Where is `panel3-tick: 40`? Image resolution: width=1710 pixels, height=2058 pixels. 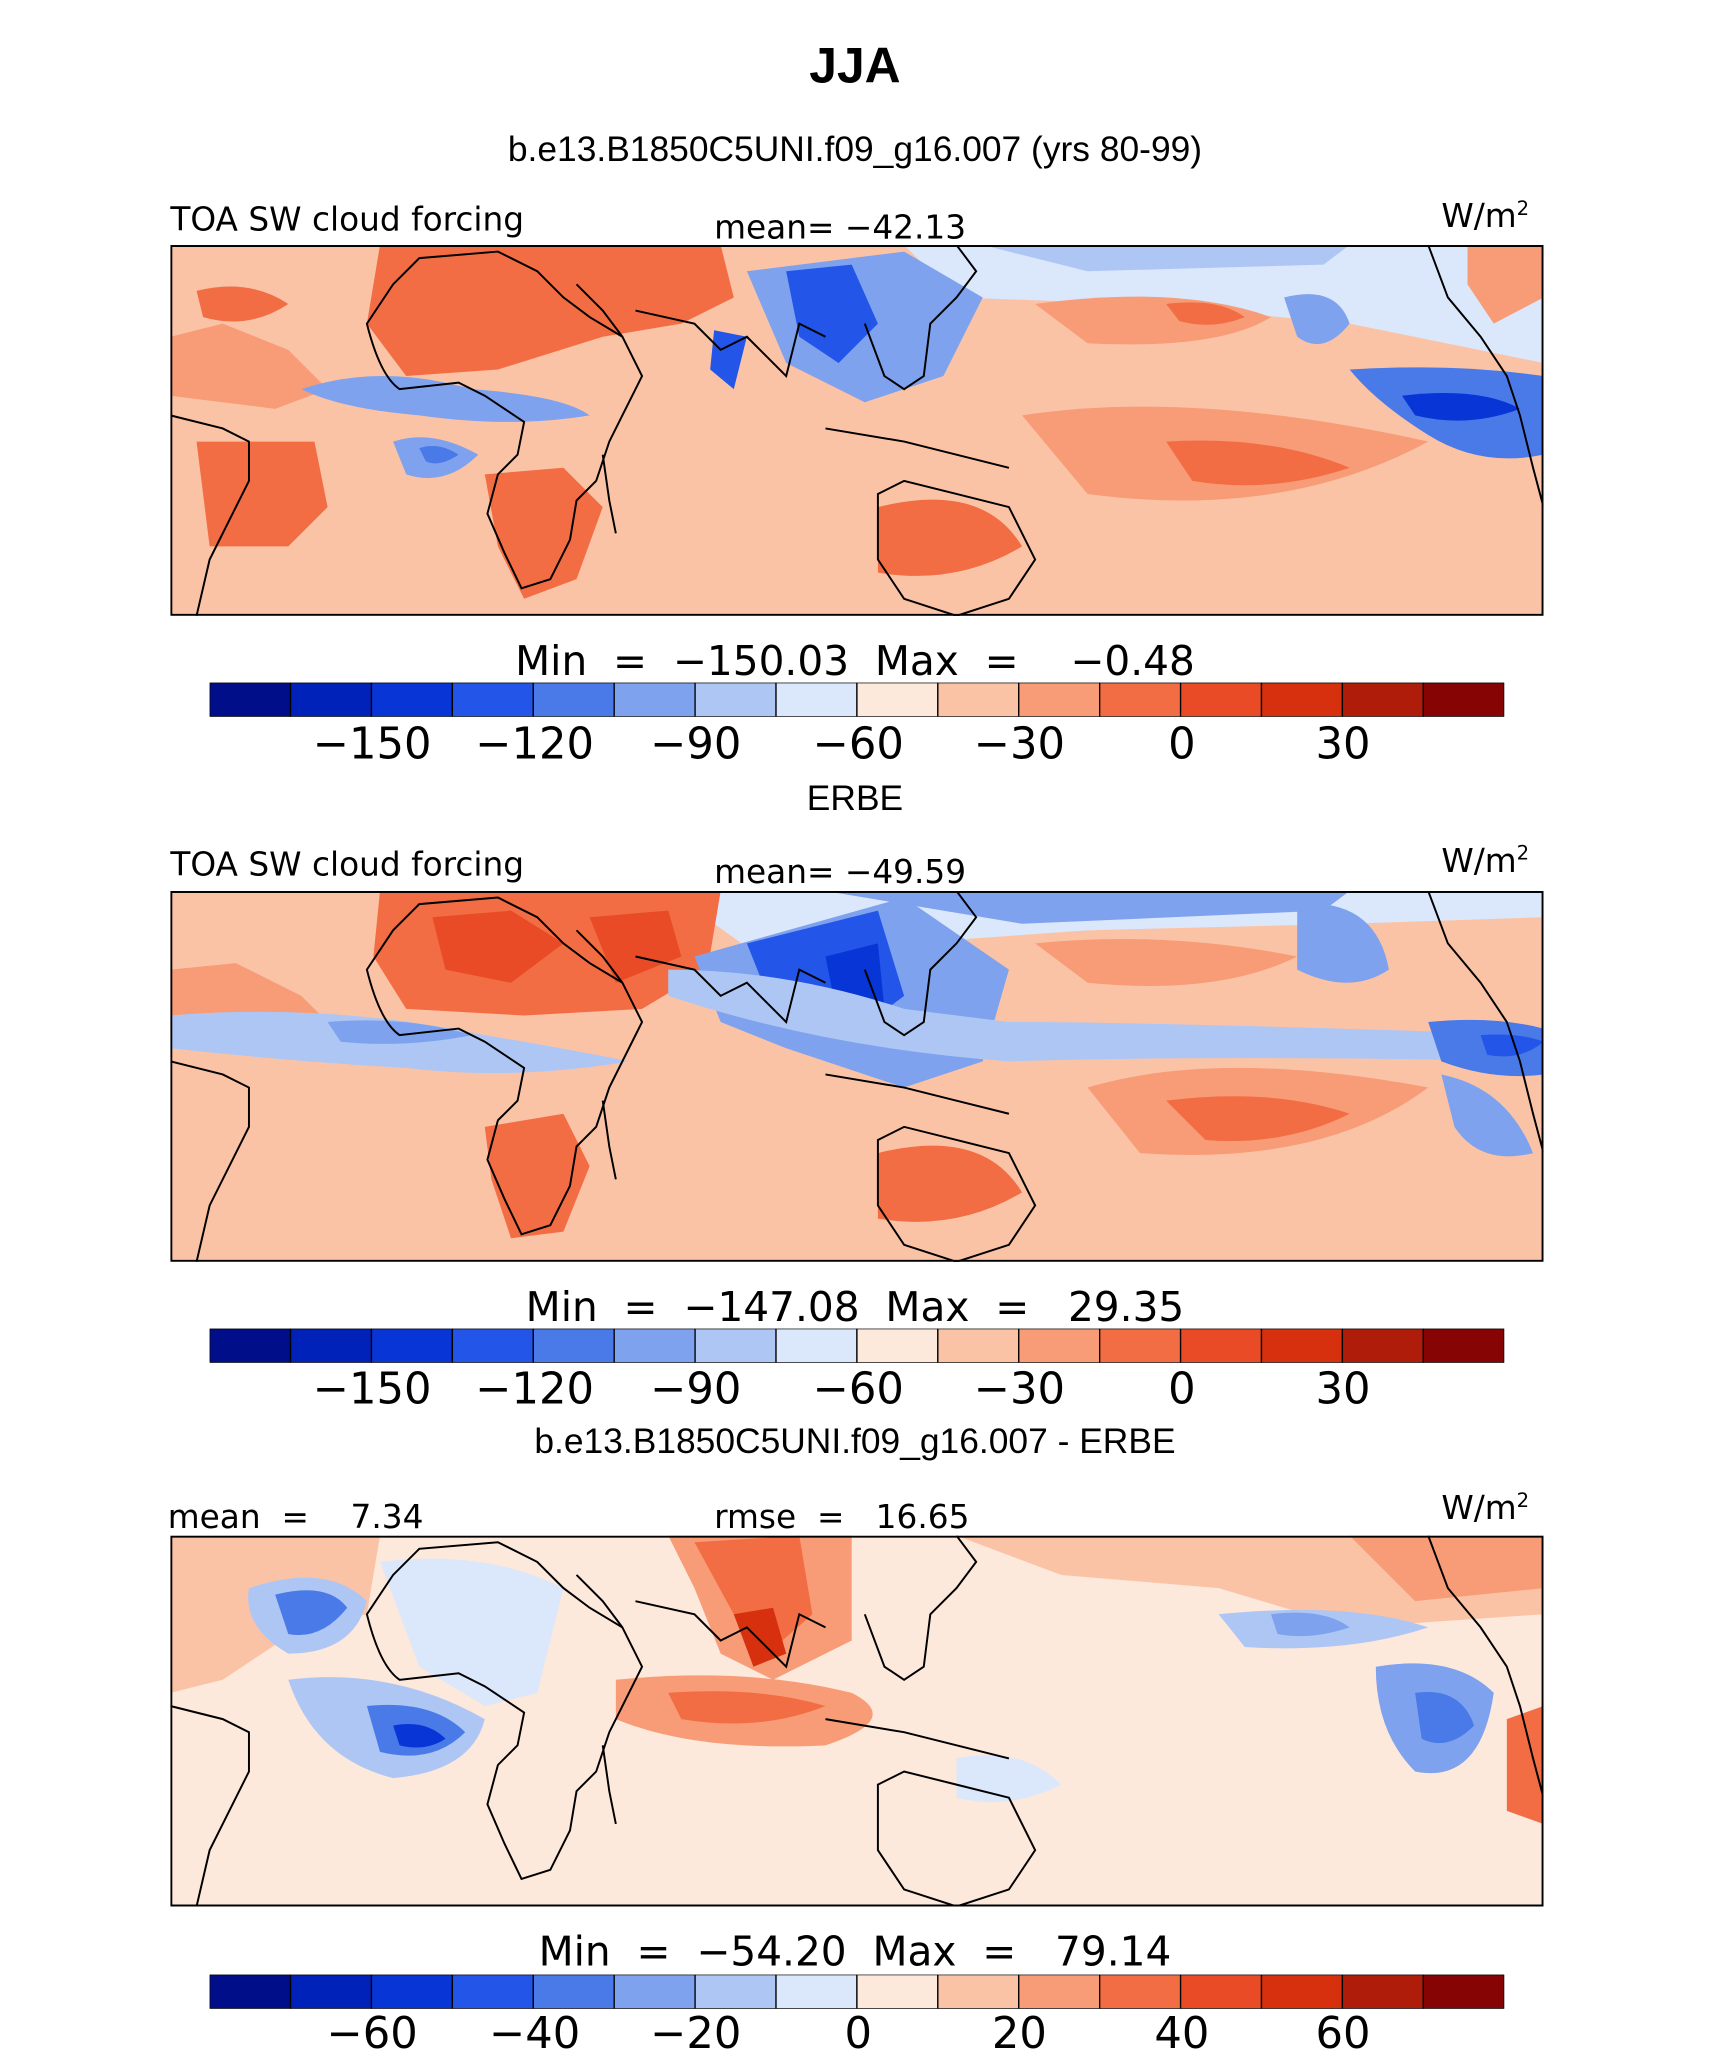
panel3-tick: 40 is located at coordinates (1182, 2032).